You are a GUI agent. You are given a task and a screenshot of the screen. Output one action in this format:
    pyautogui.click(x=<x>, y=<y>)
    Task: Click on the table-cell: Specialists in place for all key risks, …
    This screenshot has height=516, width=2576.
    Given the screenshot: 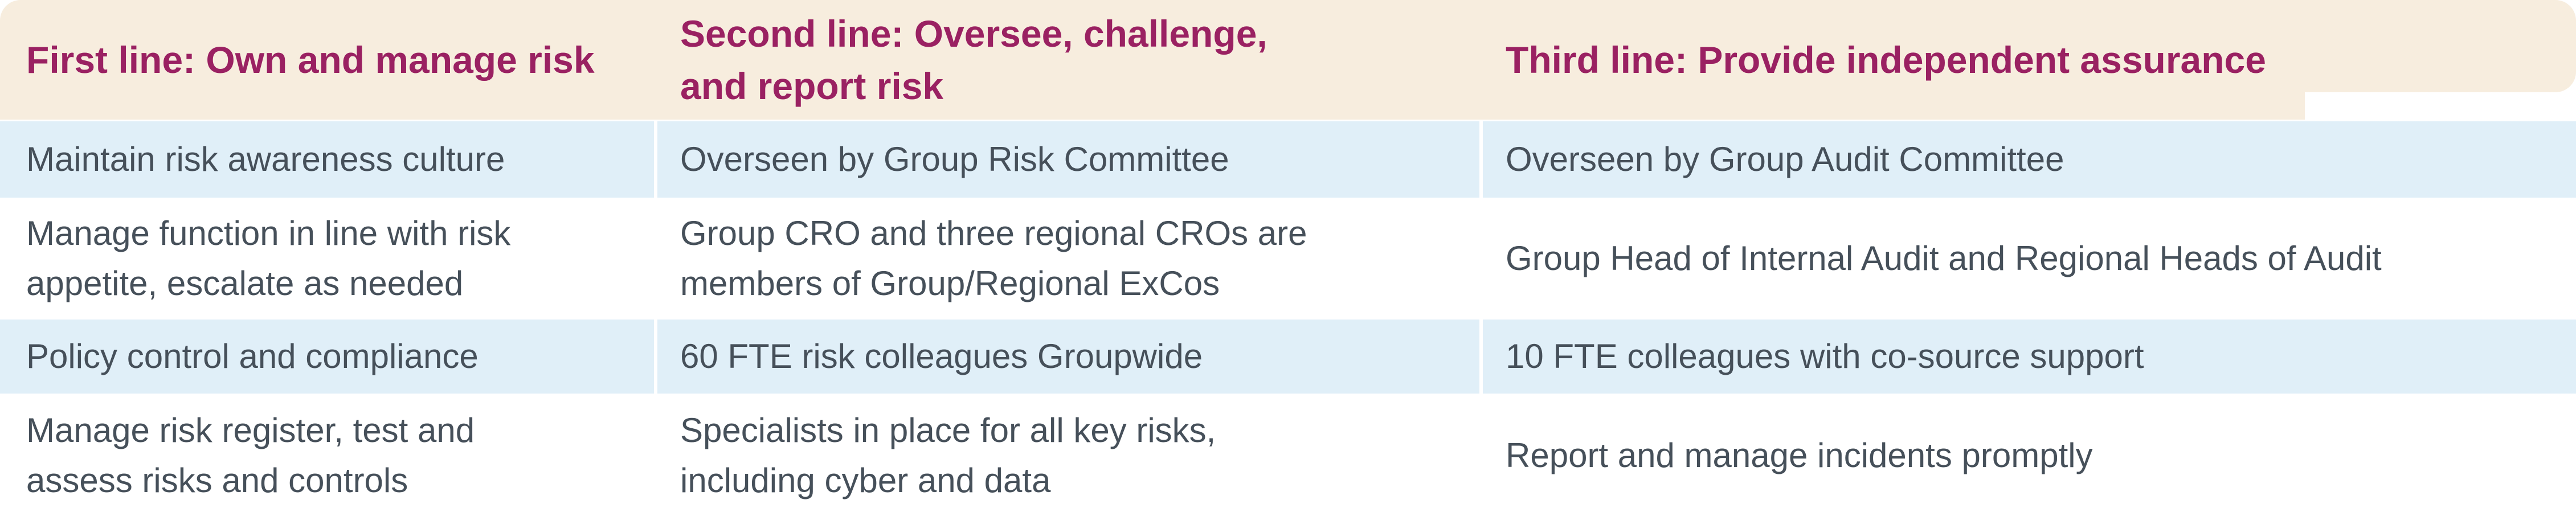 What is the action you would take?
    pyautogui.click(x=948, y=455)
    